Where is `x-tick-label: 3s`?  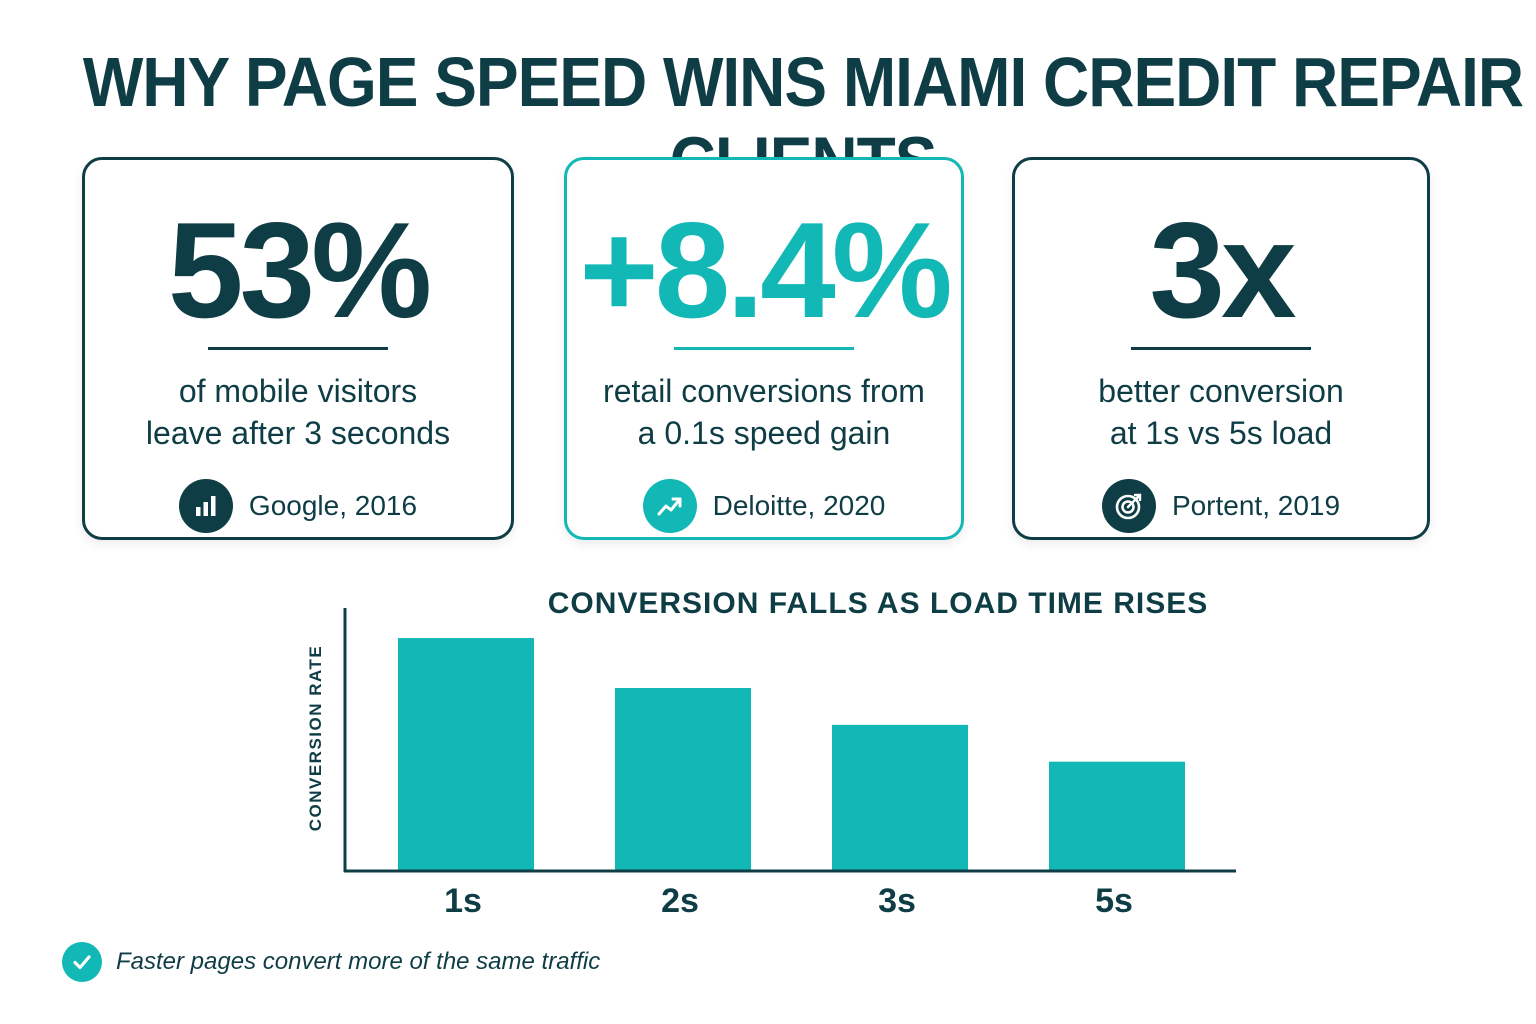 x-tick-label: 3s is located at coordinates (897, 901).